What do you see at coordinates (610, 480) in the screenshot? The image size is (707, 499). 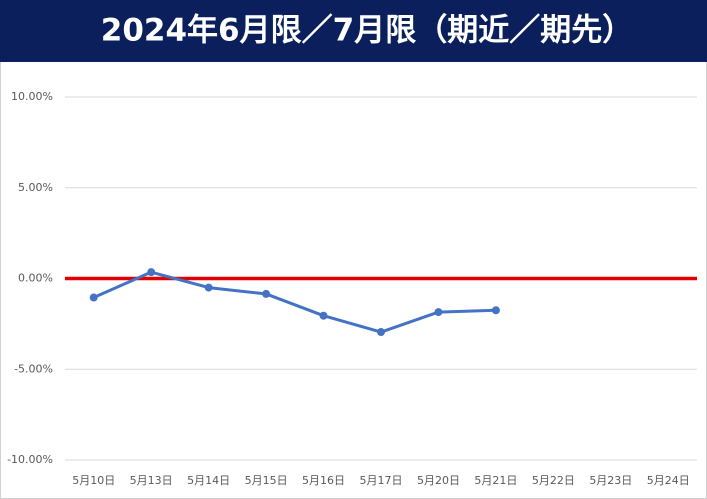 I see `x-tick-label: 5月23日` at bounding box center [610, 480].